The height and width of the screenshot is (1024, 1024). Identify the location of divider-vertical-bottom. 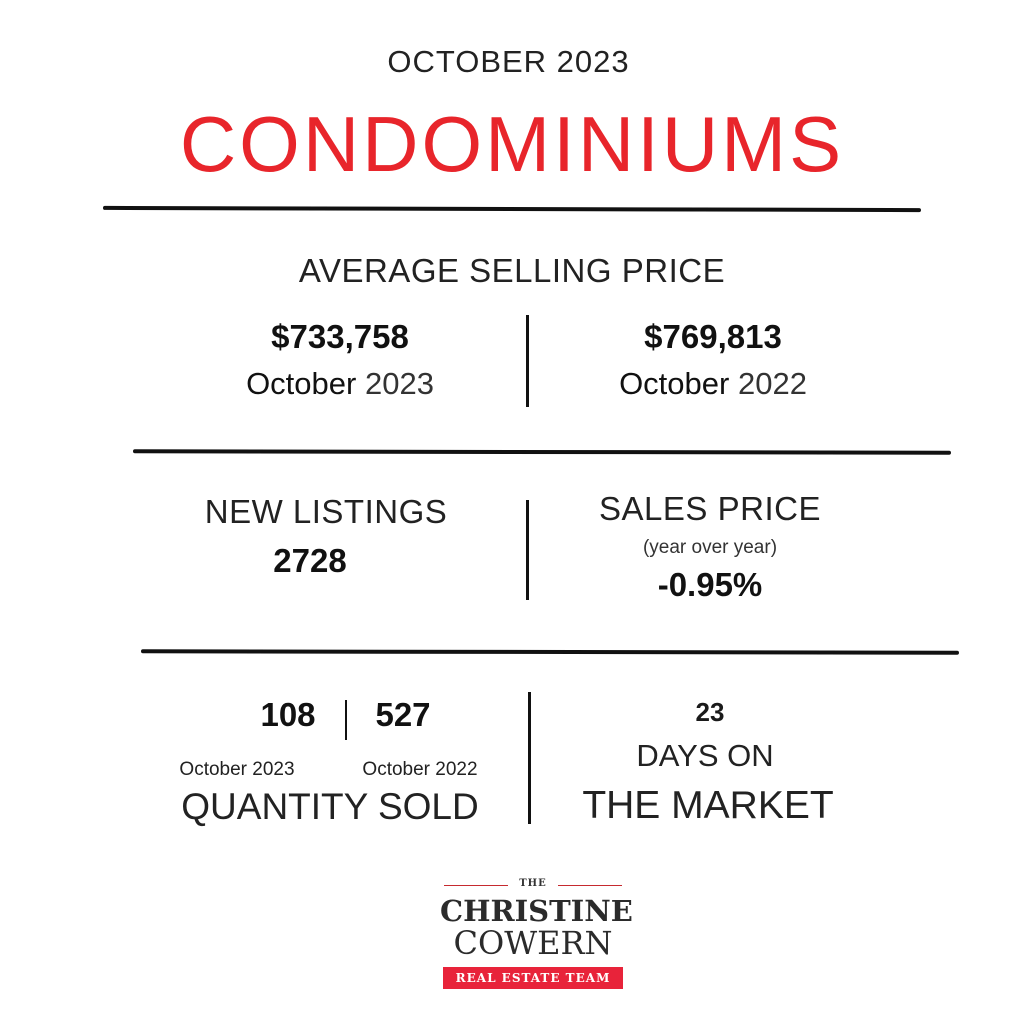
(529, 758).